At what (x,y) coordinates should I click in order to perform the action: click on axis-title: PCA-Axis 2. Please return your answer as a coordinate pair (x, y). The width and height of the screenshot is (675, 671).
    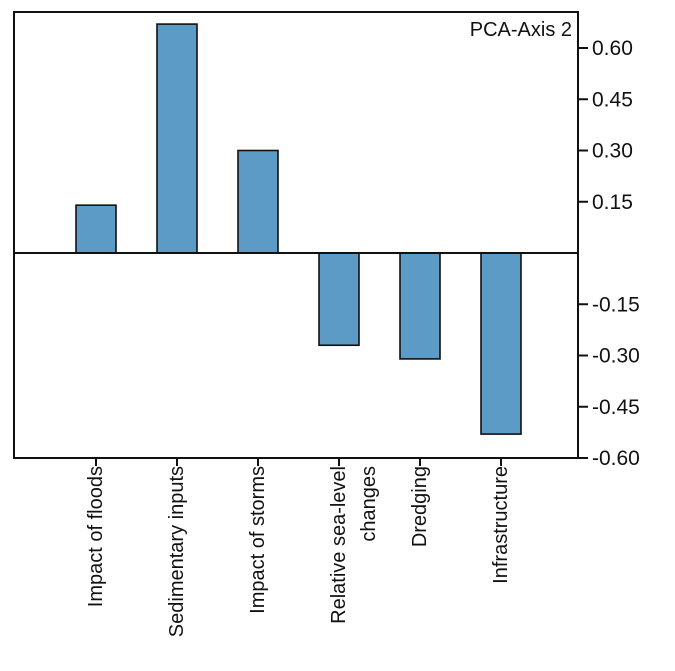
    Looking at the image, I should click on (521, 30).